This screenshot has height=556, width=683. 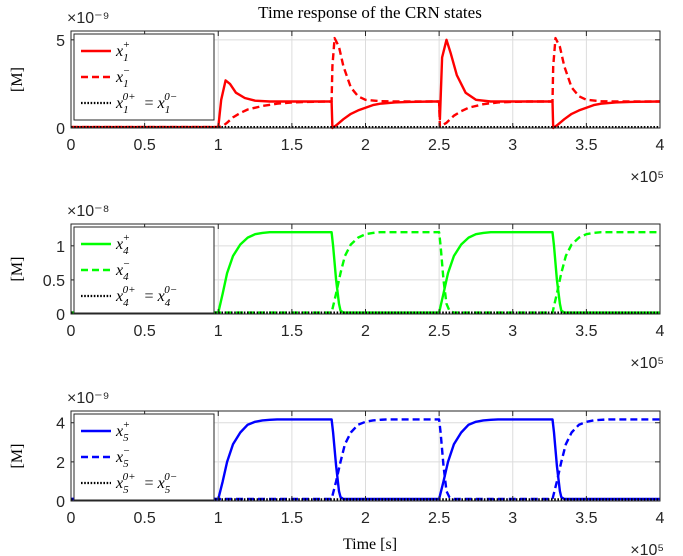 What do you see at coordinates (60, 424) in the screenshot?
I see `panel-3-ytick-label: 4` at bounding box center [60, 424].